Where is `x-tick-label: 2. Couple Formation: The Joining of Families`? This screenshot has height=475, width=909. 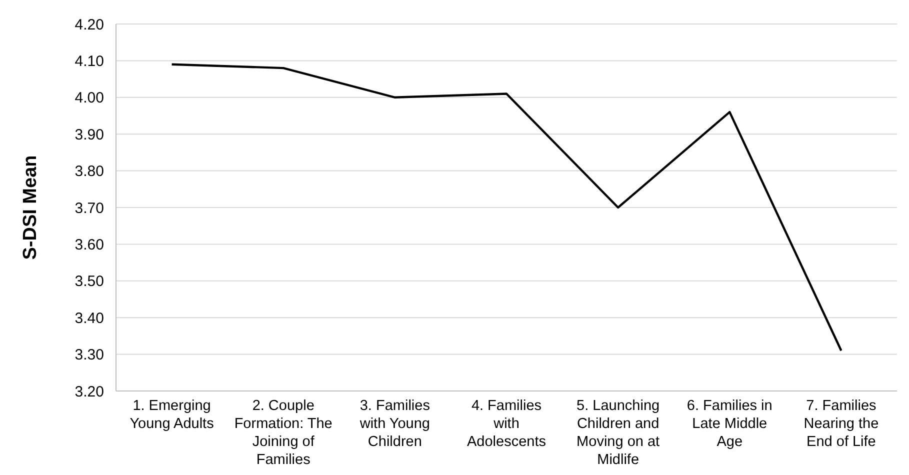
x-tick-label: 2. Couple Formation: The Joining of Families is located at coordinates (283, 433).